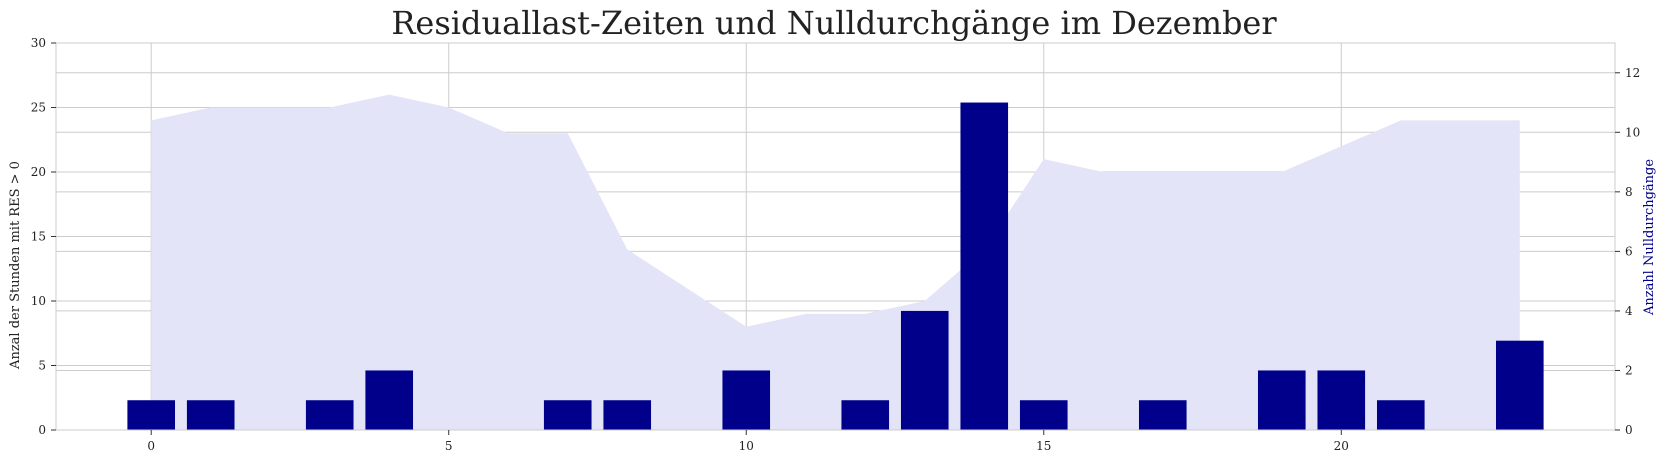 This screenshot has width=1661, height=462. I want to click on y-tick-label-right: 4, so click(1629, 311).